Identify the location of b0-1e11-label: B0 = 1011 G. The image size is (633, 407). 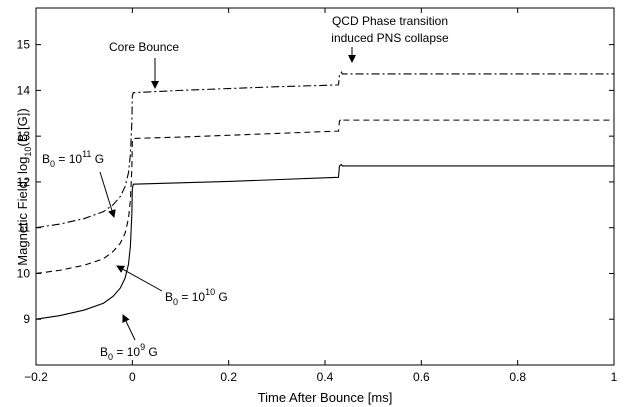
(73, 159).